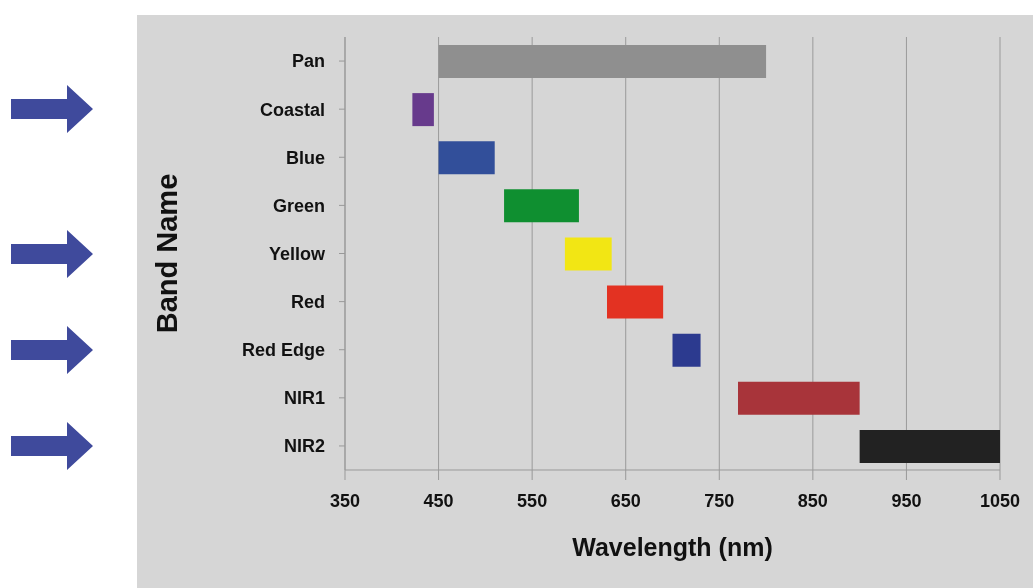 The height and width of the screenshot is (588, 1033). Describe the element at coordinates (292, 109) in the screenshot. I see `y-tick-label: Coastal` at that location.